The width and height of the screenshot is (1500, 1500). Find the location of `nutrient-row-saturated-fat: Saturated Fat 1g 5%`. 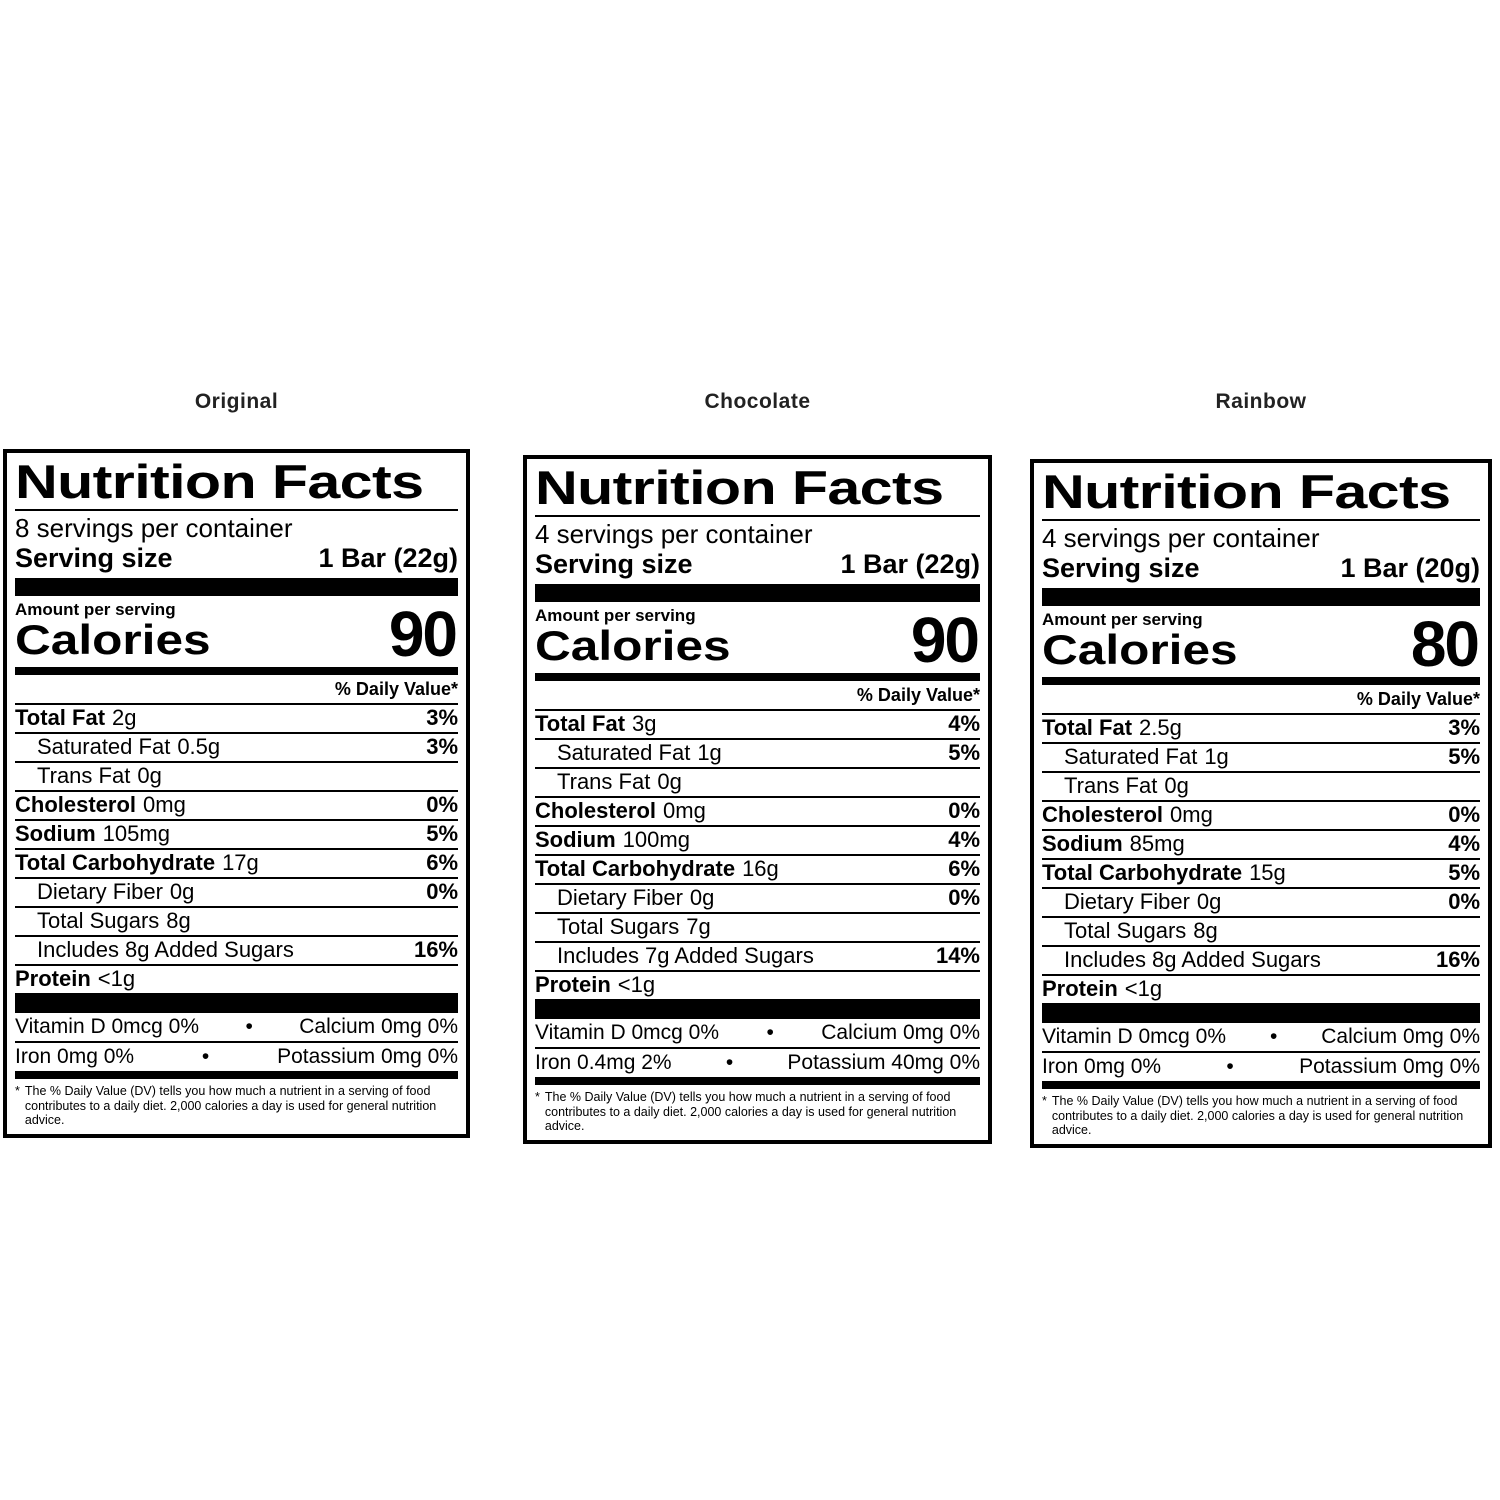

nutrient-row-saturated-fat: Saturated Fat 1g 5% is located at coordinates (1261, 758).